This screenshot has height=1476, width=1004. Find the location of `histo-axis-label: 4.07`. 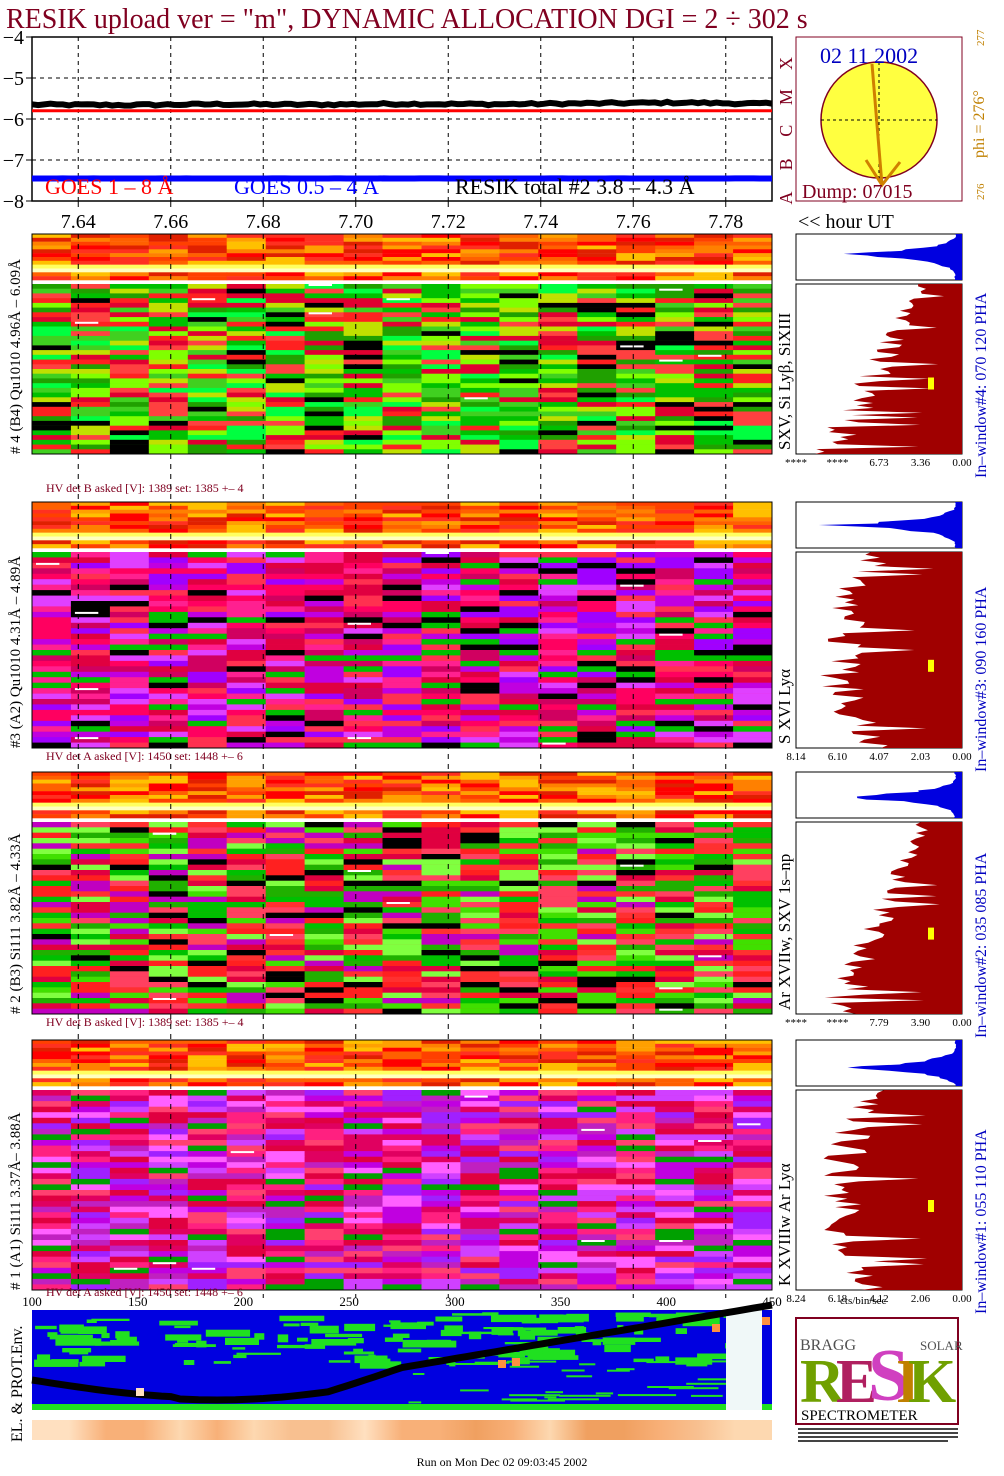

histo-axis-label: 4.07 is located at coordinates (879, 757).